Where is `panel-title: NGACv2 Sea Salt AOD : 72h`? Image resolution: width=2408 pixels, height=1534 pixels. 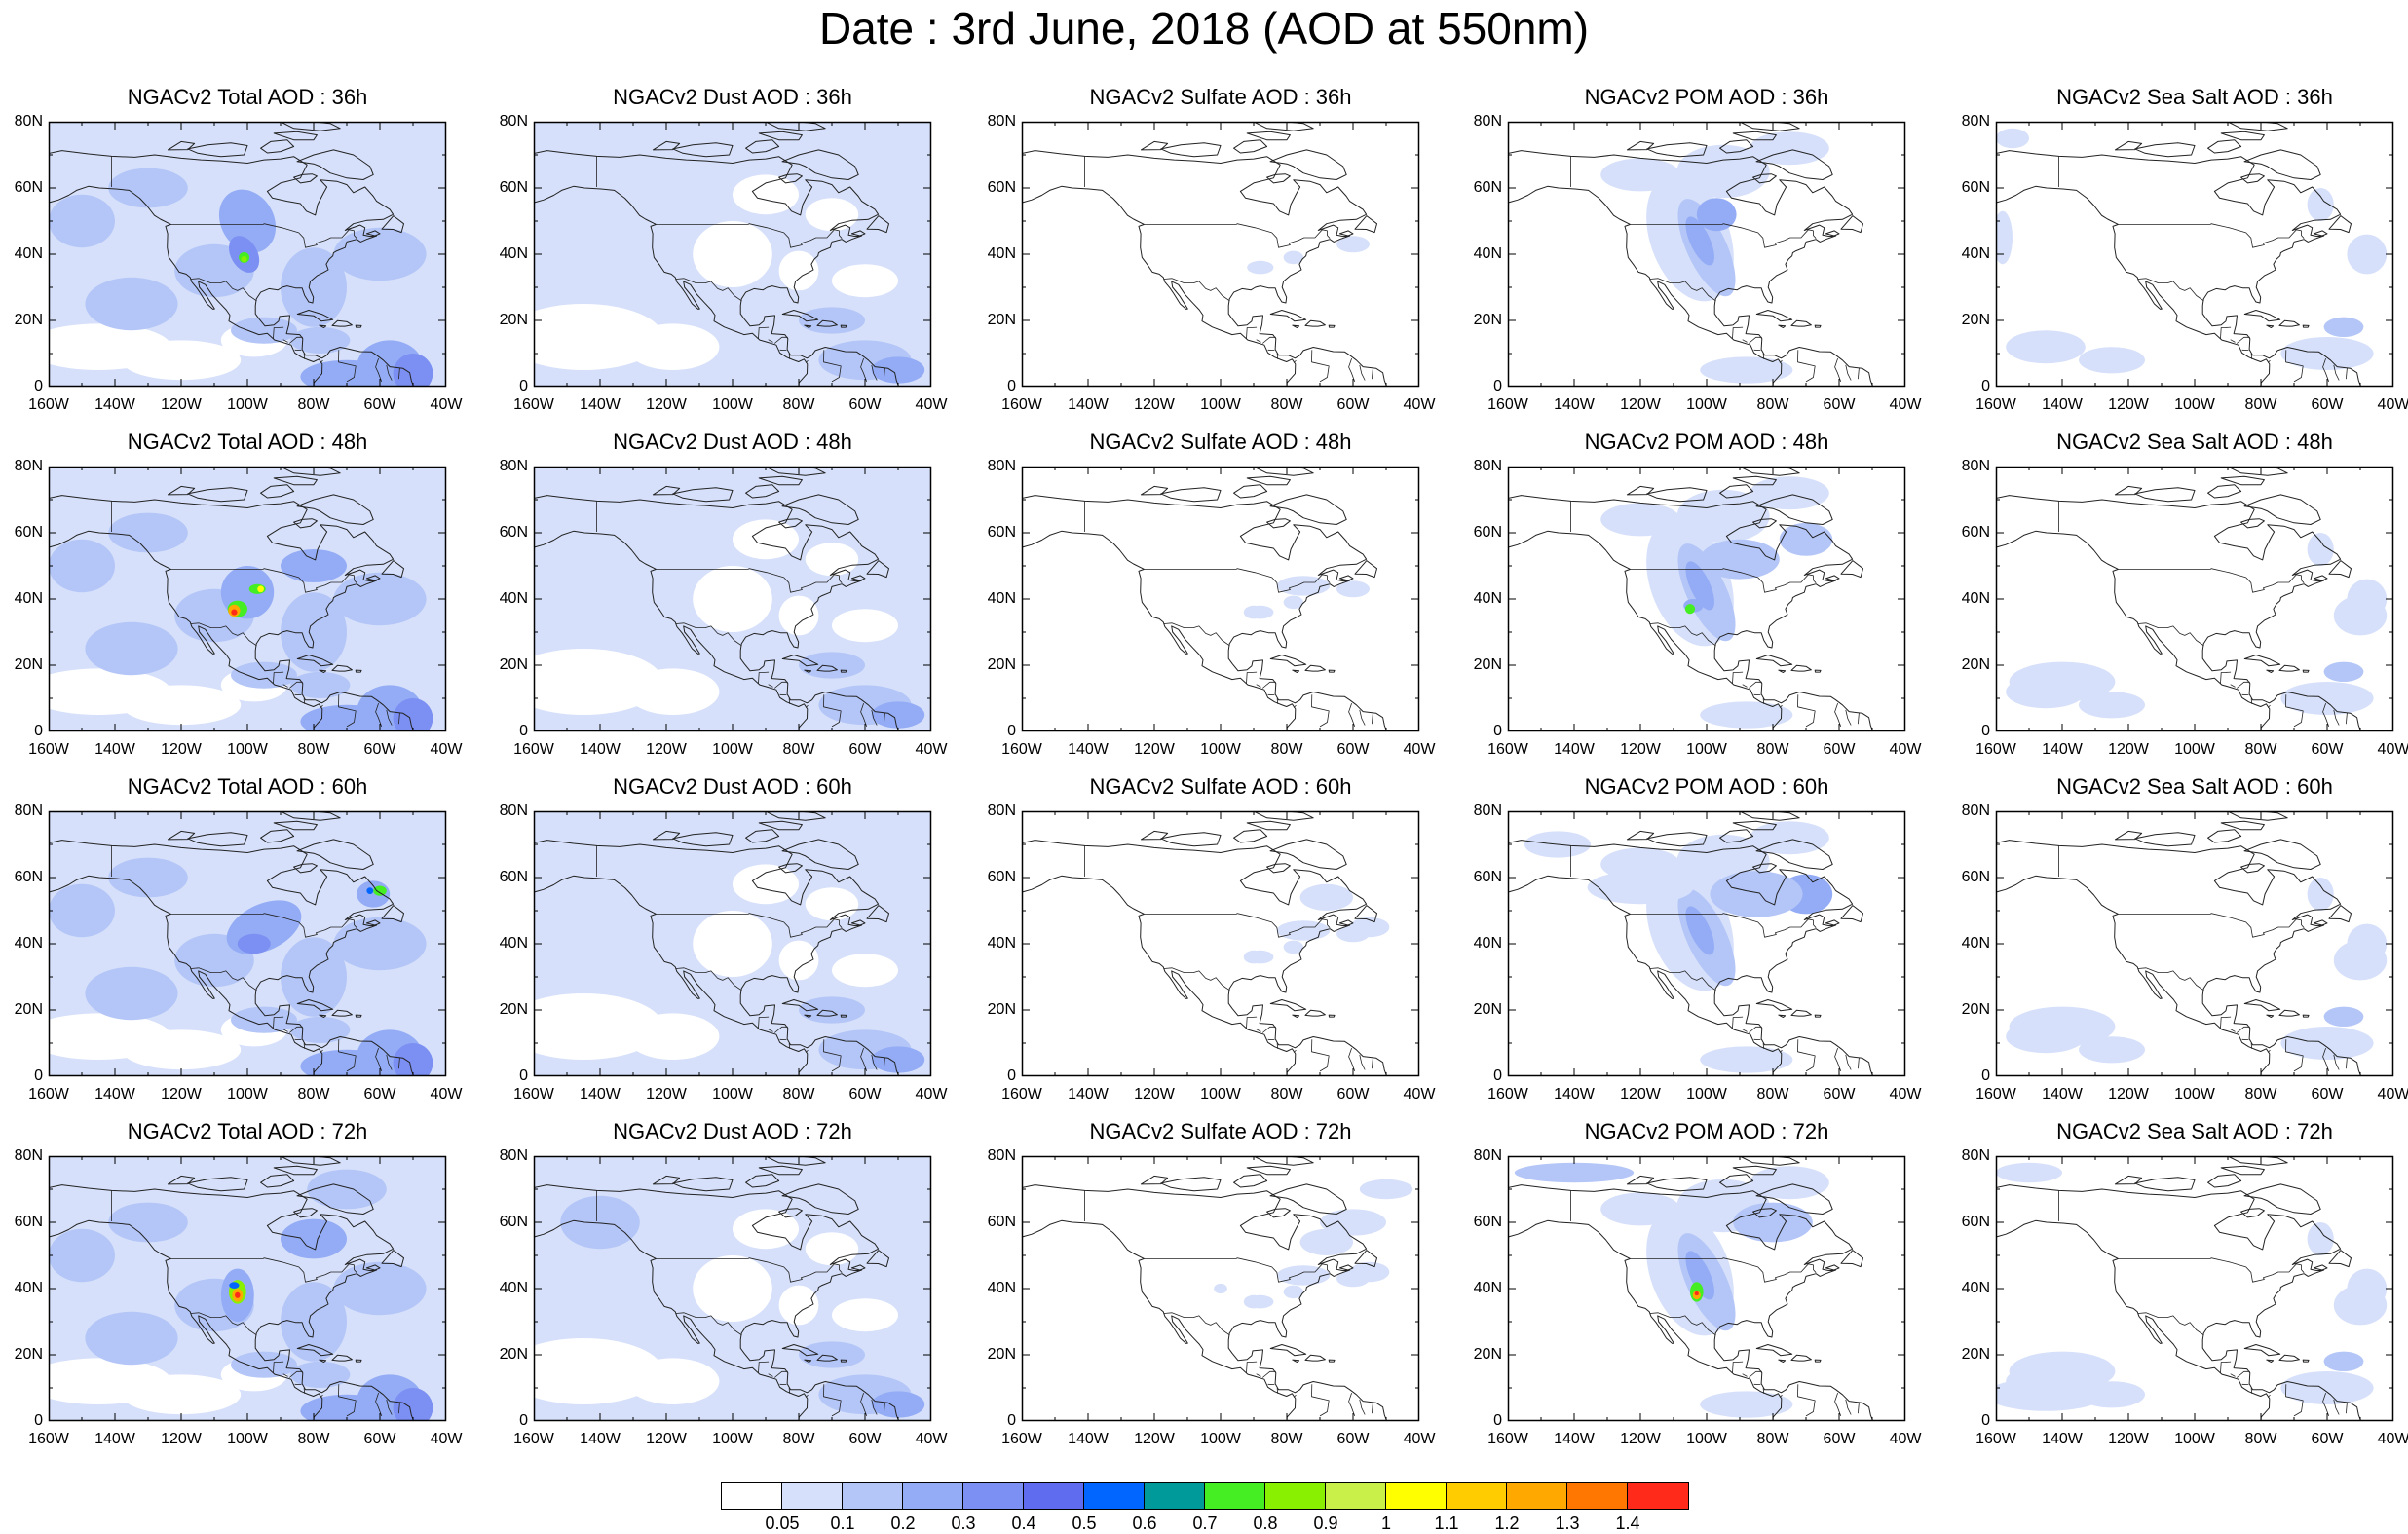 panel-title: NGACv2 Sea Salt AOD : 72h is located at coordinates (2194, 1131).